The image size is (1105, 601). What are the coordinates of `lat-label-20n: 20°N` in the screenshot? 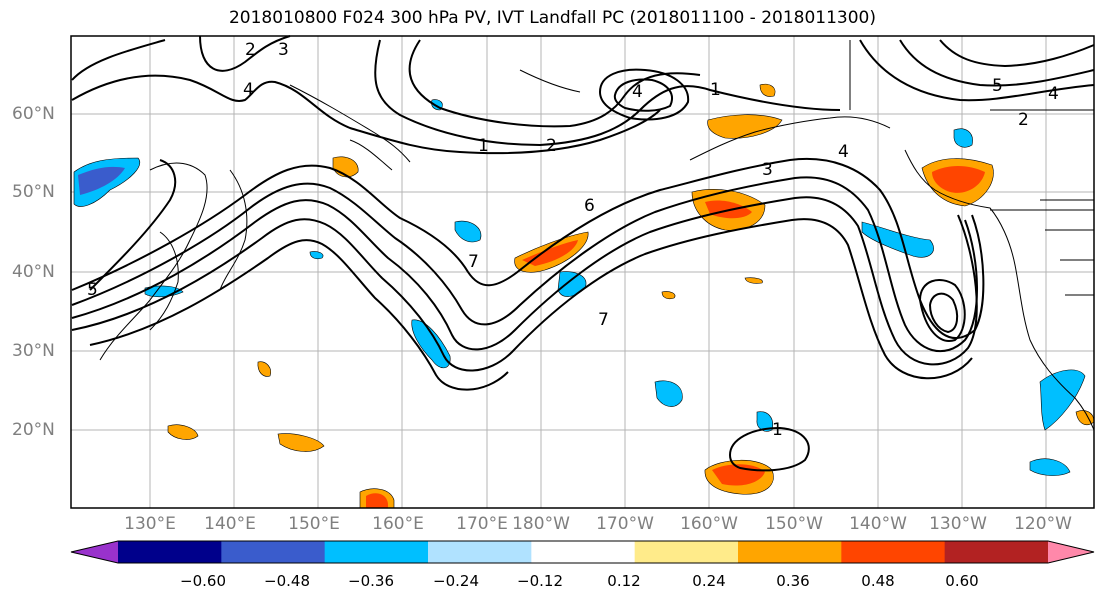 It's located at (33, 430).